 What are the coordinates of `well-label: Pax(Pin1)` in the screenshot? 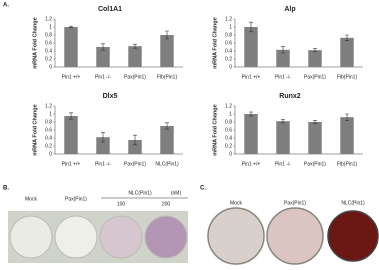 It's located at (76, 199).